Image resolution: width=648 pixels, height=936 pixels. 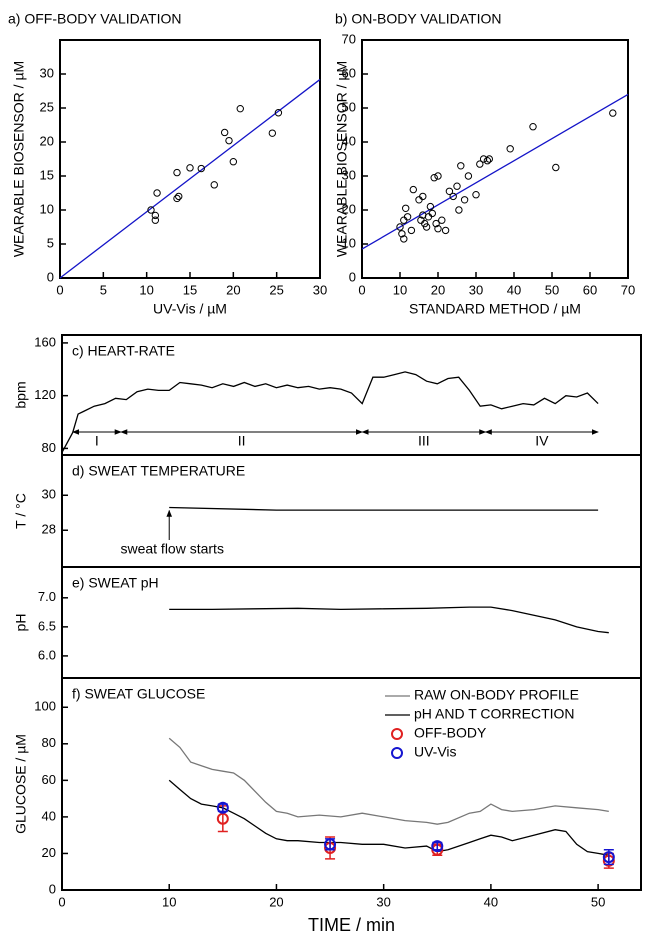 What do you see at coordinates (21, 511) in the screenshot?
I see `y-axis-label: T / °C` at bounding box center [21, 511].